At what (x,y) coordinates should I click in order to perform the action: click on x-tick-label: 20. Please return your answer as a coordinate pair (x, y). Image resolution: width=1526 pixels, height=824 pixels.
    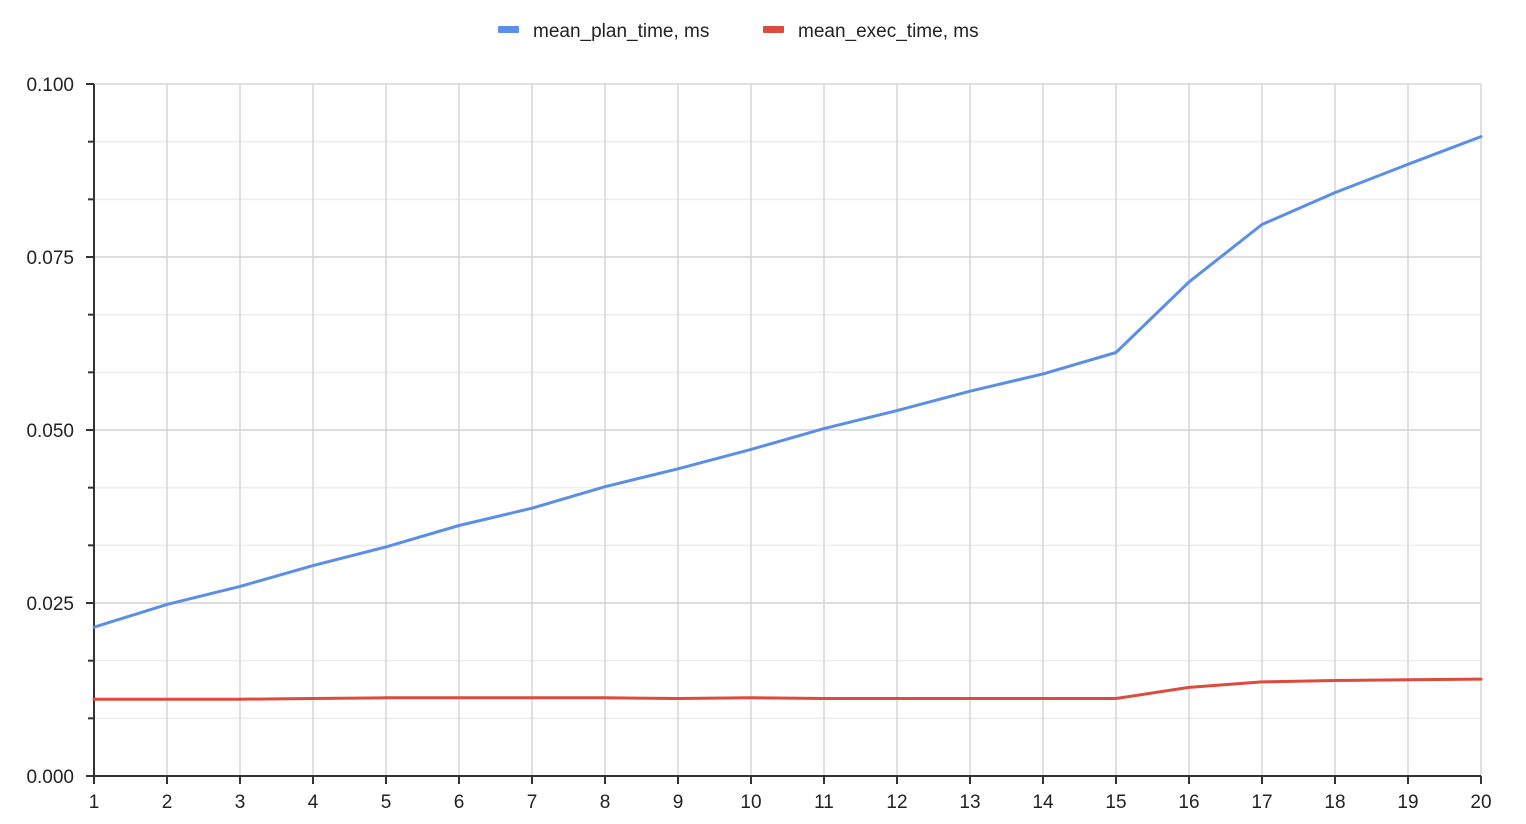
    Looking at the image, I should click on (1480, 802).